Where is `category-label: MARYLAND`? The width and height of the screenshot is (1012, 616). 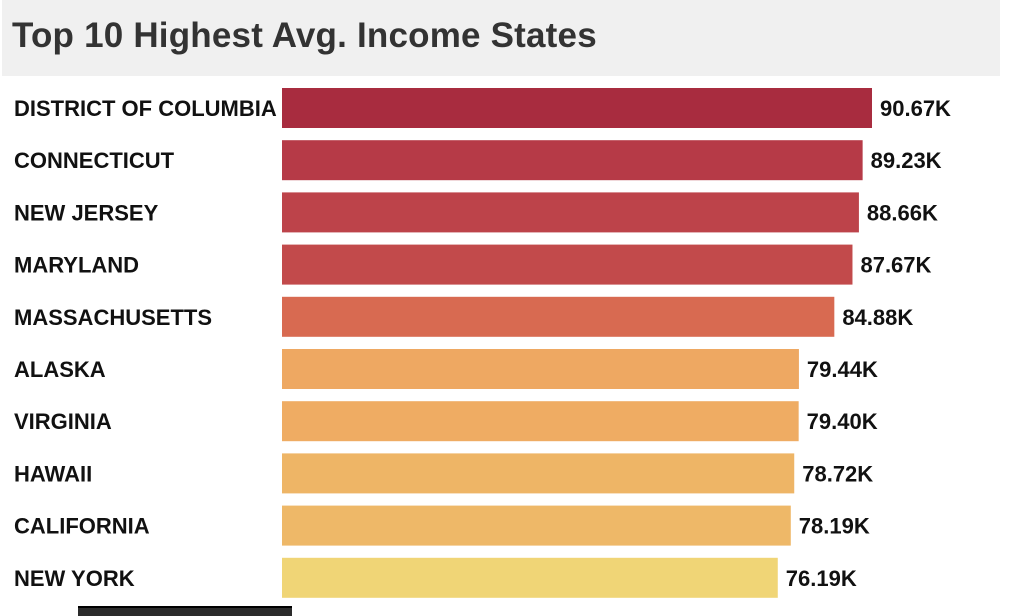 category-label: MARYLAND is located at coordinates (76, 265).